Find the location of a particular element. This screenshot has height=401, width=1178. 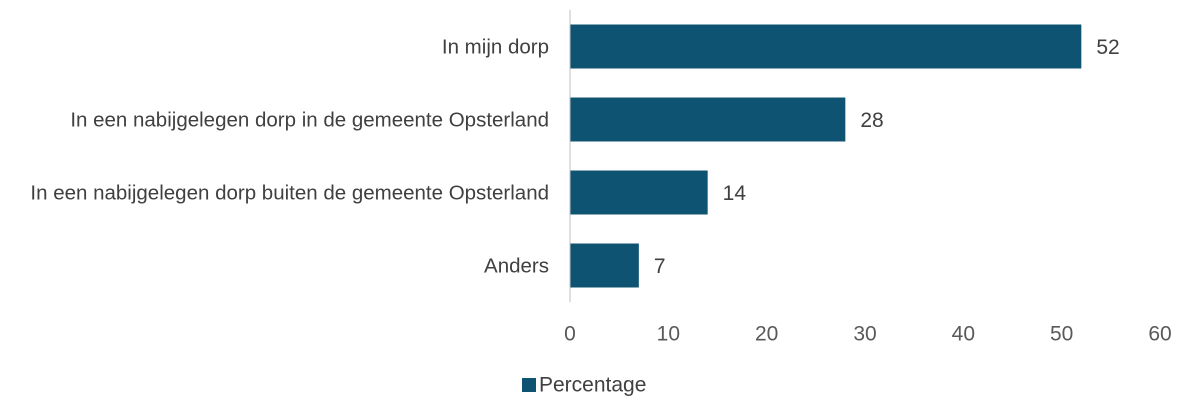

x-tick-label: 10 is located at coordinates (668, 334).